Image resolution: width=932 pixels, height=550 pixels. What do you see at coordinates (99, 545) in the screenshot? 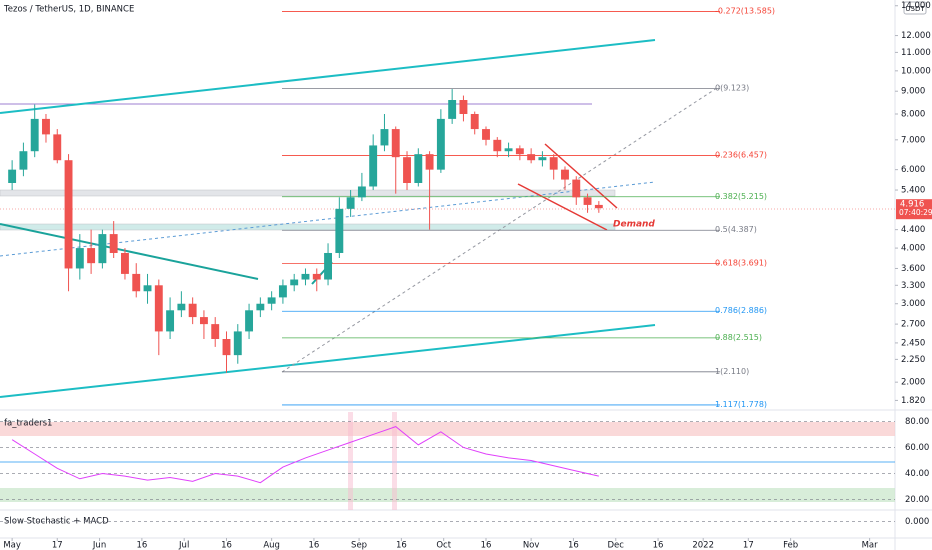
I see `x-tick-label: Jun` at bounding box center [99, 545].